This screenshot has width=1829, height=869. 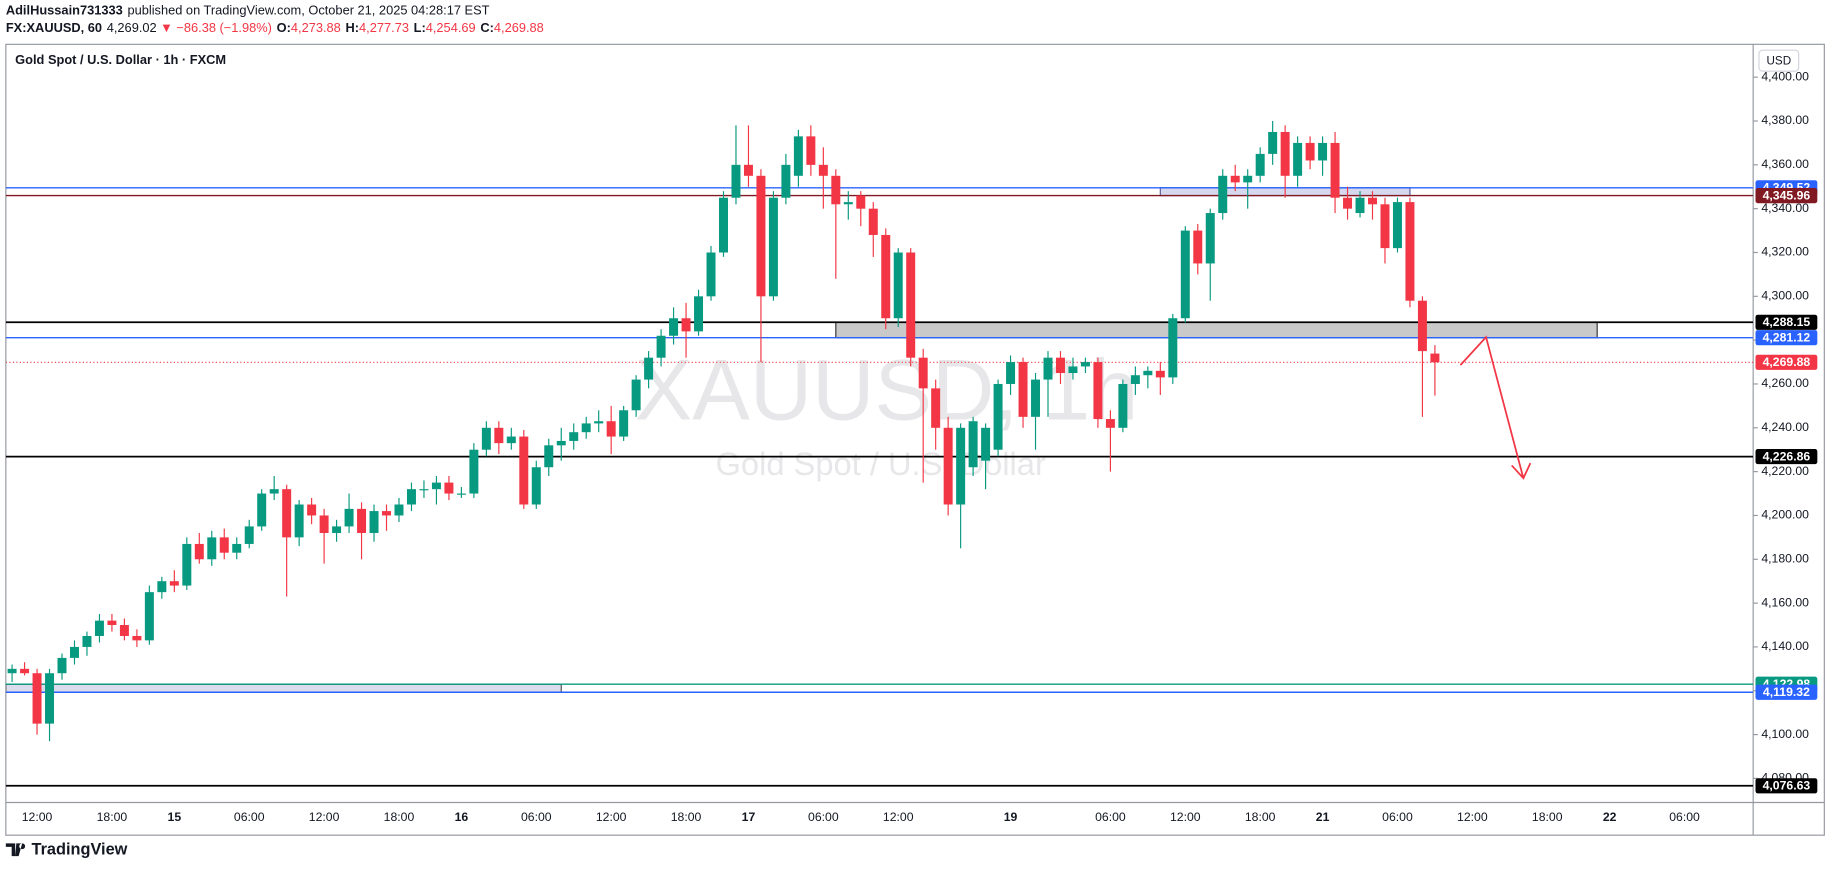 What do you see at coordinates (1785, 646) in the screenshot?
I see `y-tick-label: 4,140.00` at bounding box center [1785, 646].